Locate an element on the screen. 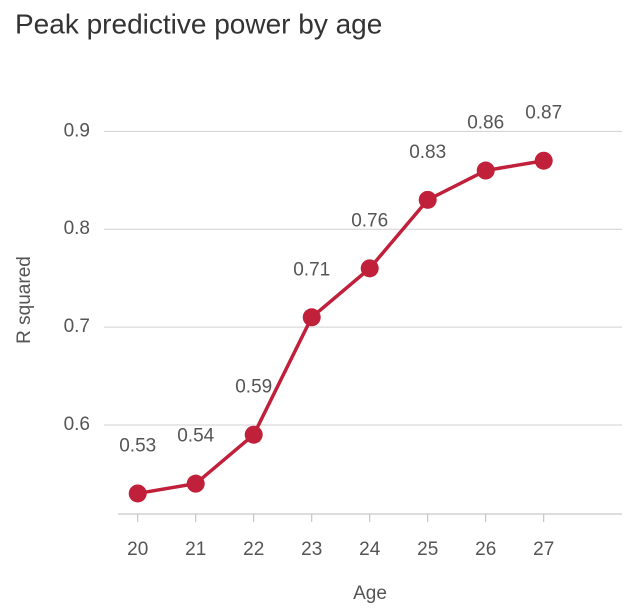 The width and height of the screenshot is (640, 614). y-tick-label: 0.8 is located at coordinates (77, 228).